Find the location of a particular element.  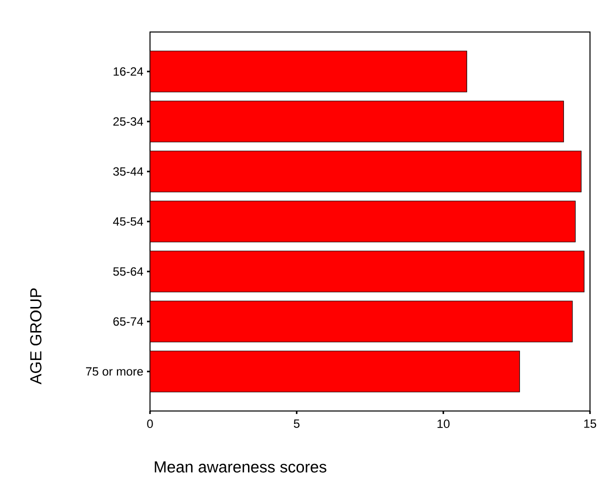

x-tick-label: 10 is located at coordinates (444, 424).